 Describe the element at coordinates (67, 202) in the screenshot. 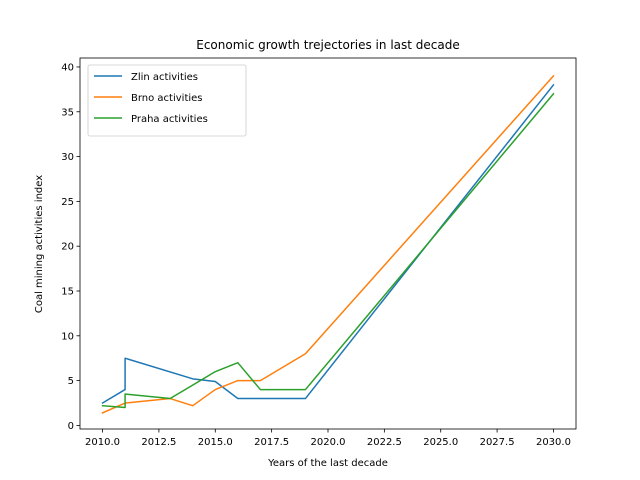

I see `y-tick-label: 25` at that location.